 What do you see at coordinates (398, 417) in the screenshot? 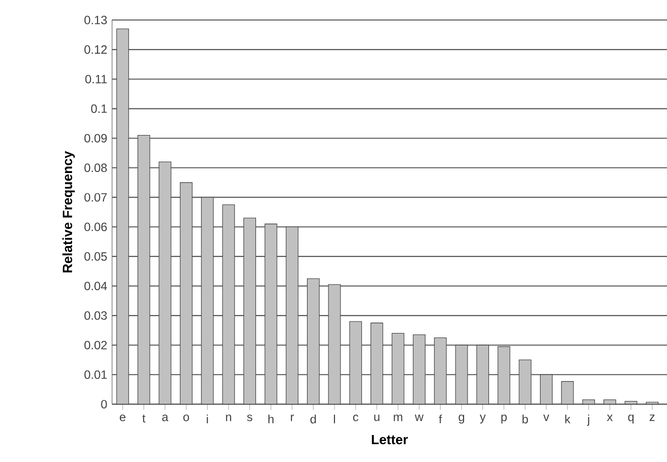
I see `x-tick-label: m` at bounding box center [398, 417].